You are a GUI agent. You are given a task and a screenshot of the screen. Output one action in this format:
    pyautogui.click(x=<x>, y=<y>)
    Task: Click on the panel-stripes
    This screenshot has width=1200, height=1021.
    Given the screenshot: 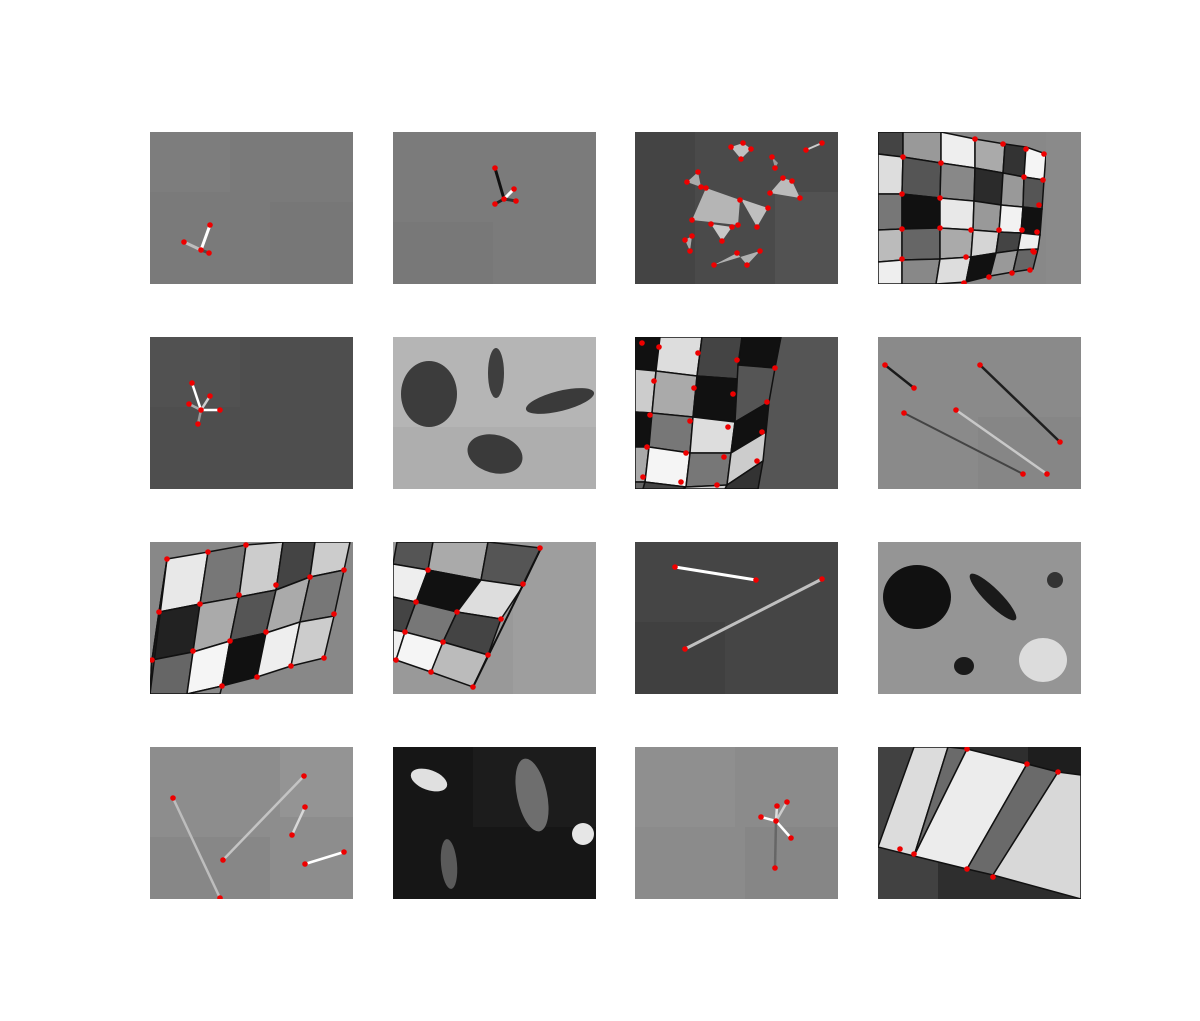 What is the action you would take?
    pyautogui.click(x=979, y=823)
    